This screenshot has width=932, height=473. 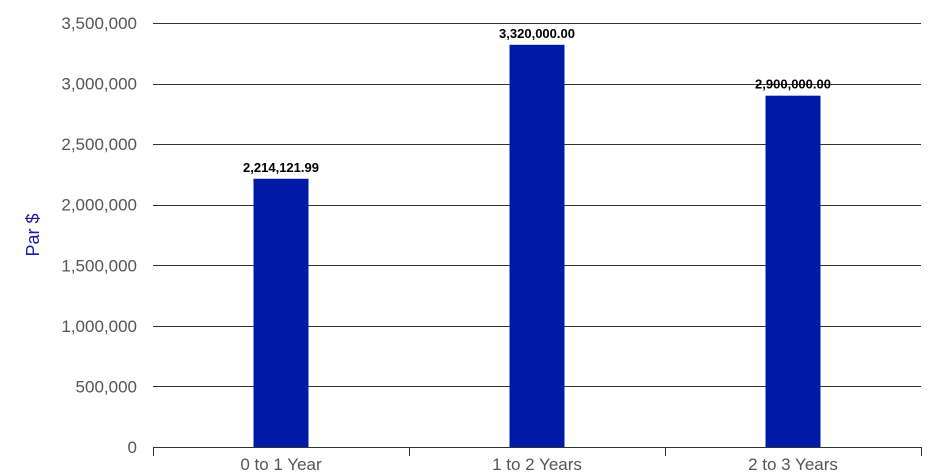 I want to click on data-label: 2,900,000.00, so click(x=793, y=84).